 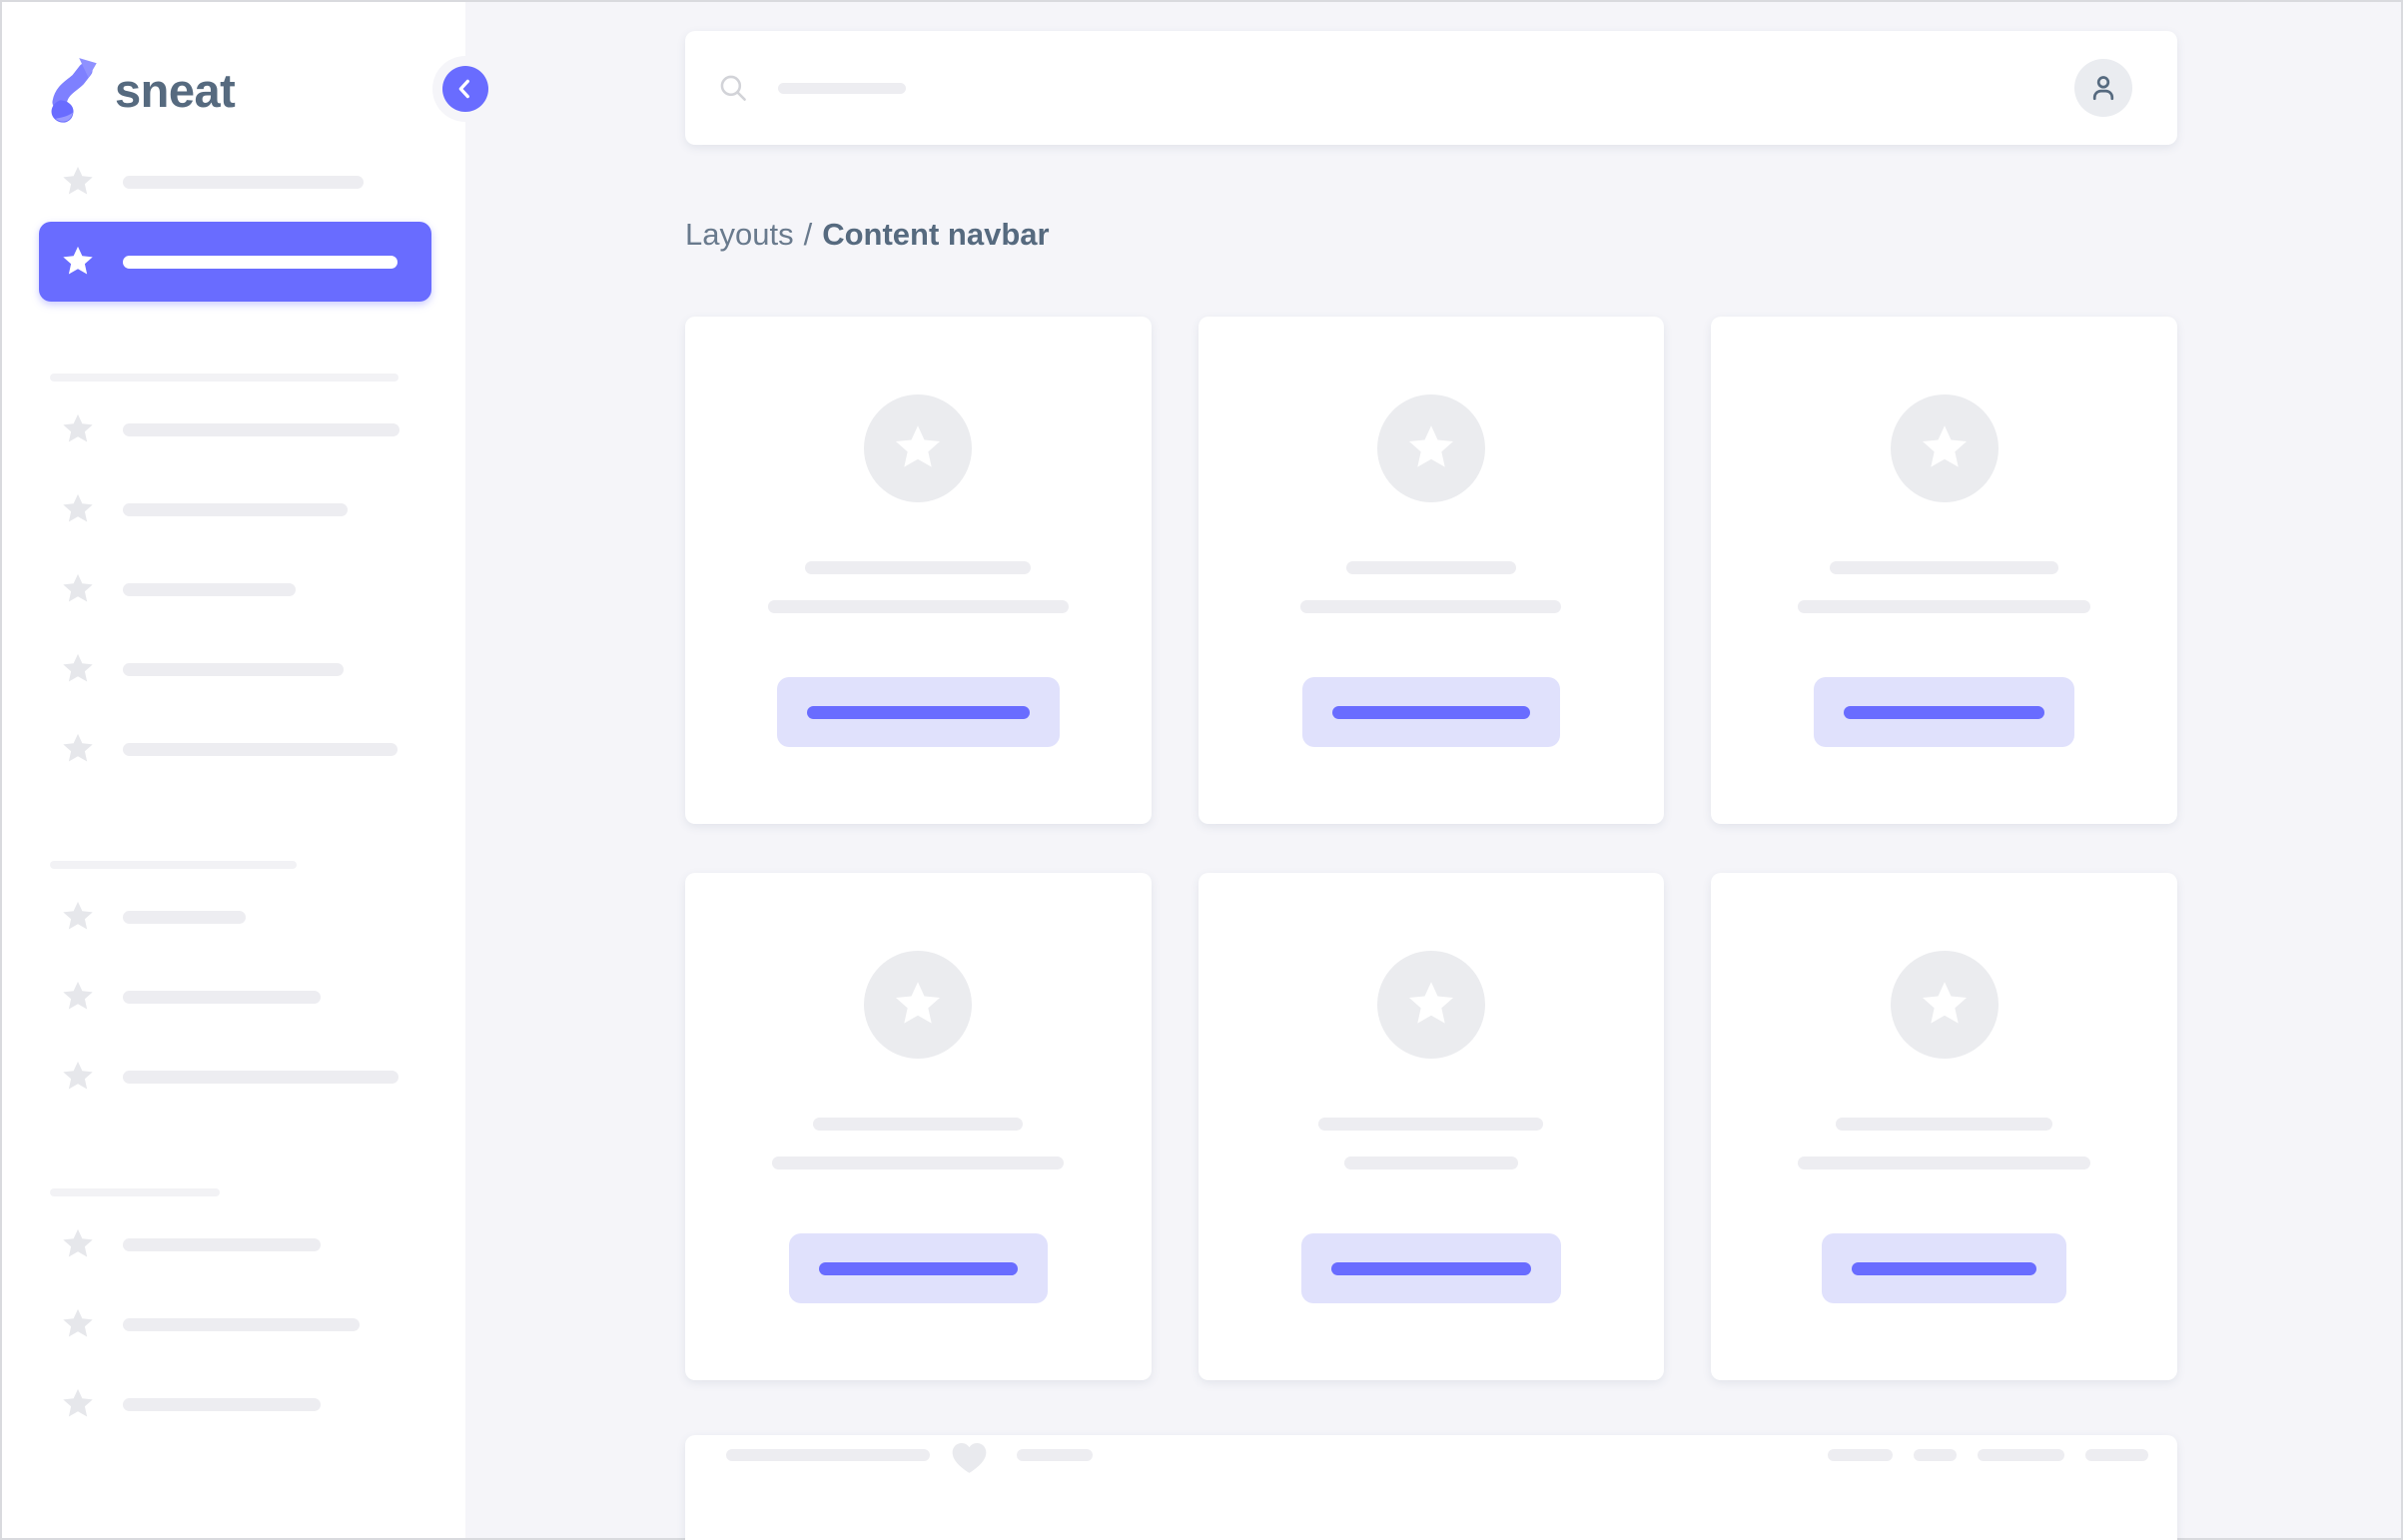 What do you see at coordinates (842, 88) in the screenshot?
I see `search-placeholder-bar` at bounding box center [842, 88].